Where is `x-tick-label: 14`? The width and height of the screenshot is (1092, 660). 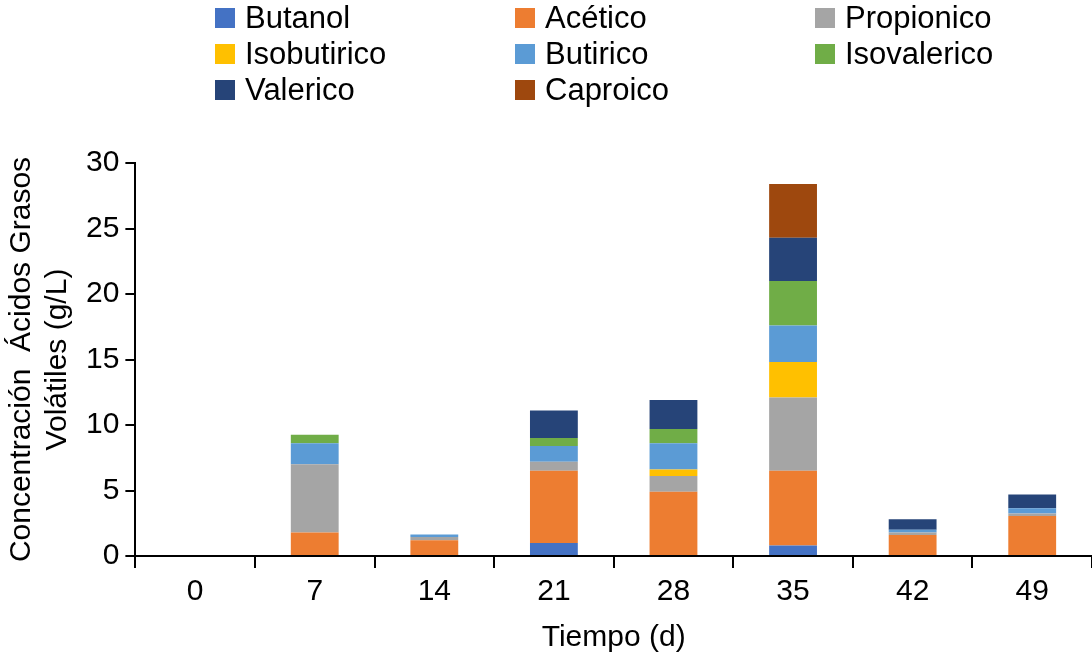
x-tick-label: 14 is located at coordinates (434, 590).